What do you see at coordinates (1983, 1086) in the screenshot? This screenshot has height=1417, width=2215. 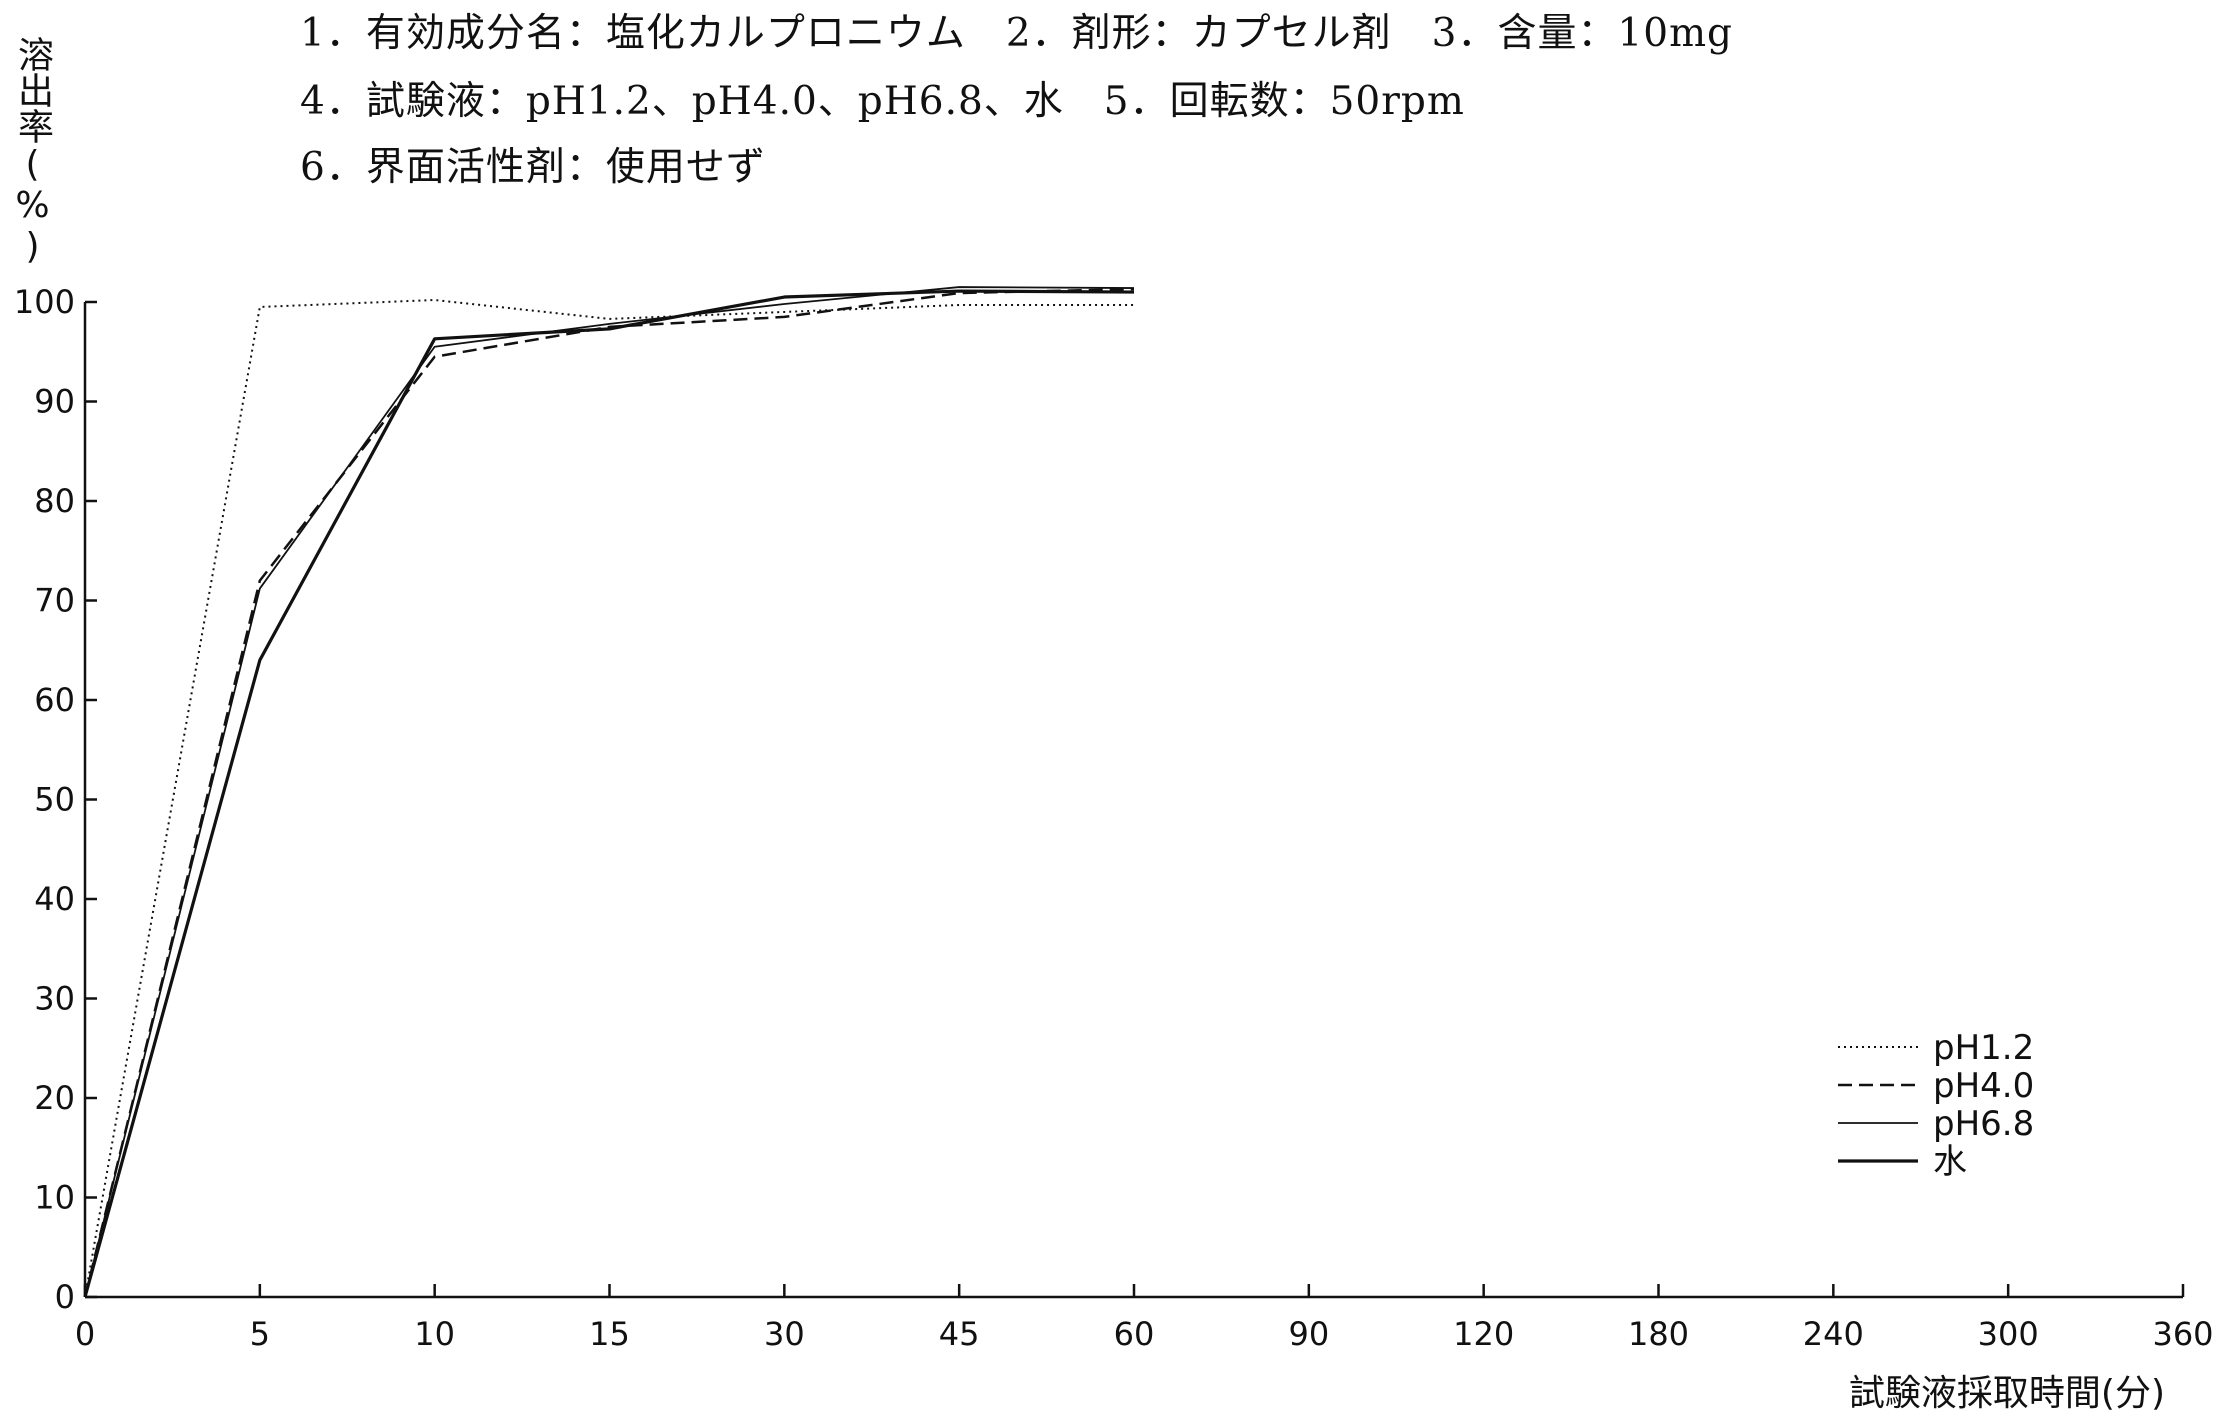 I see `legend-label: pH4.0` at bounding box center [1983, 1086].